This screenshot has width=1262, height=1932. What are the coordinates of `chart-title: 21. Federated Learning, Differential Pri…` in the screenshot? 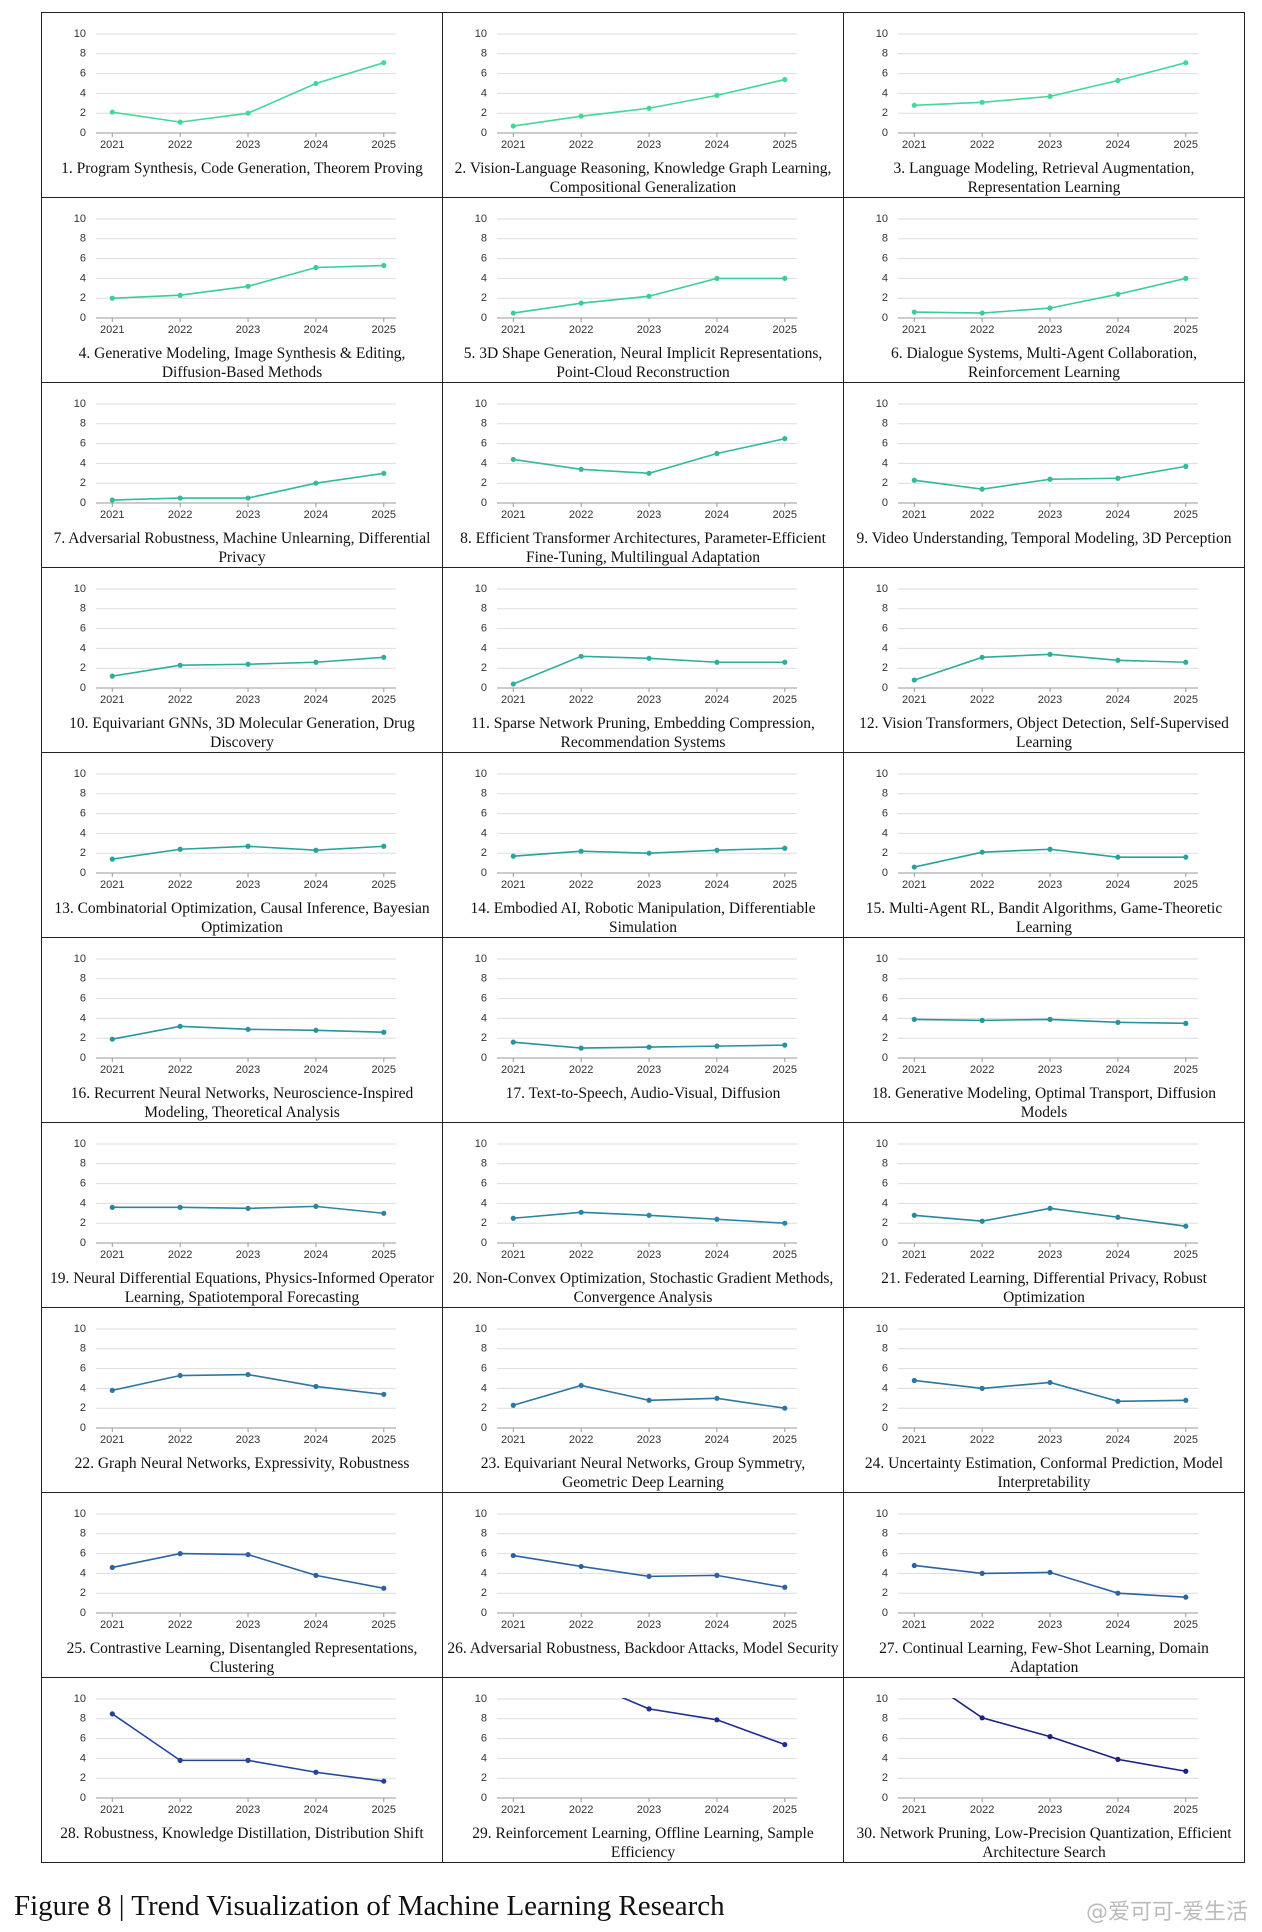 It's located at (1044, 1288).